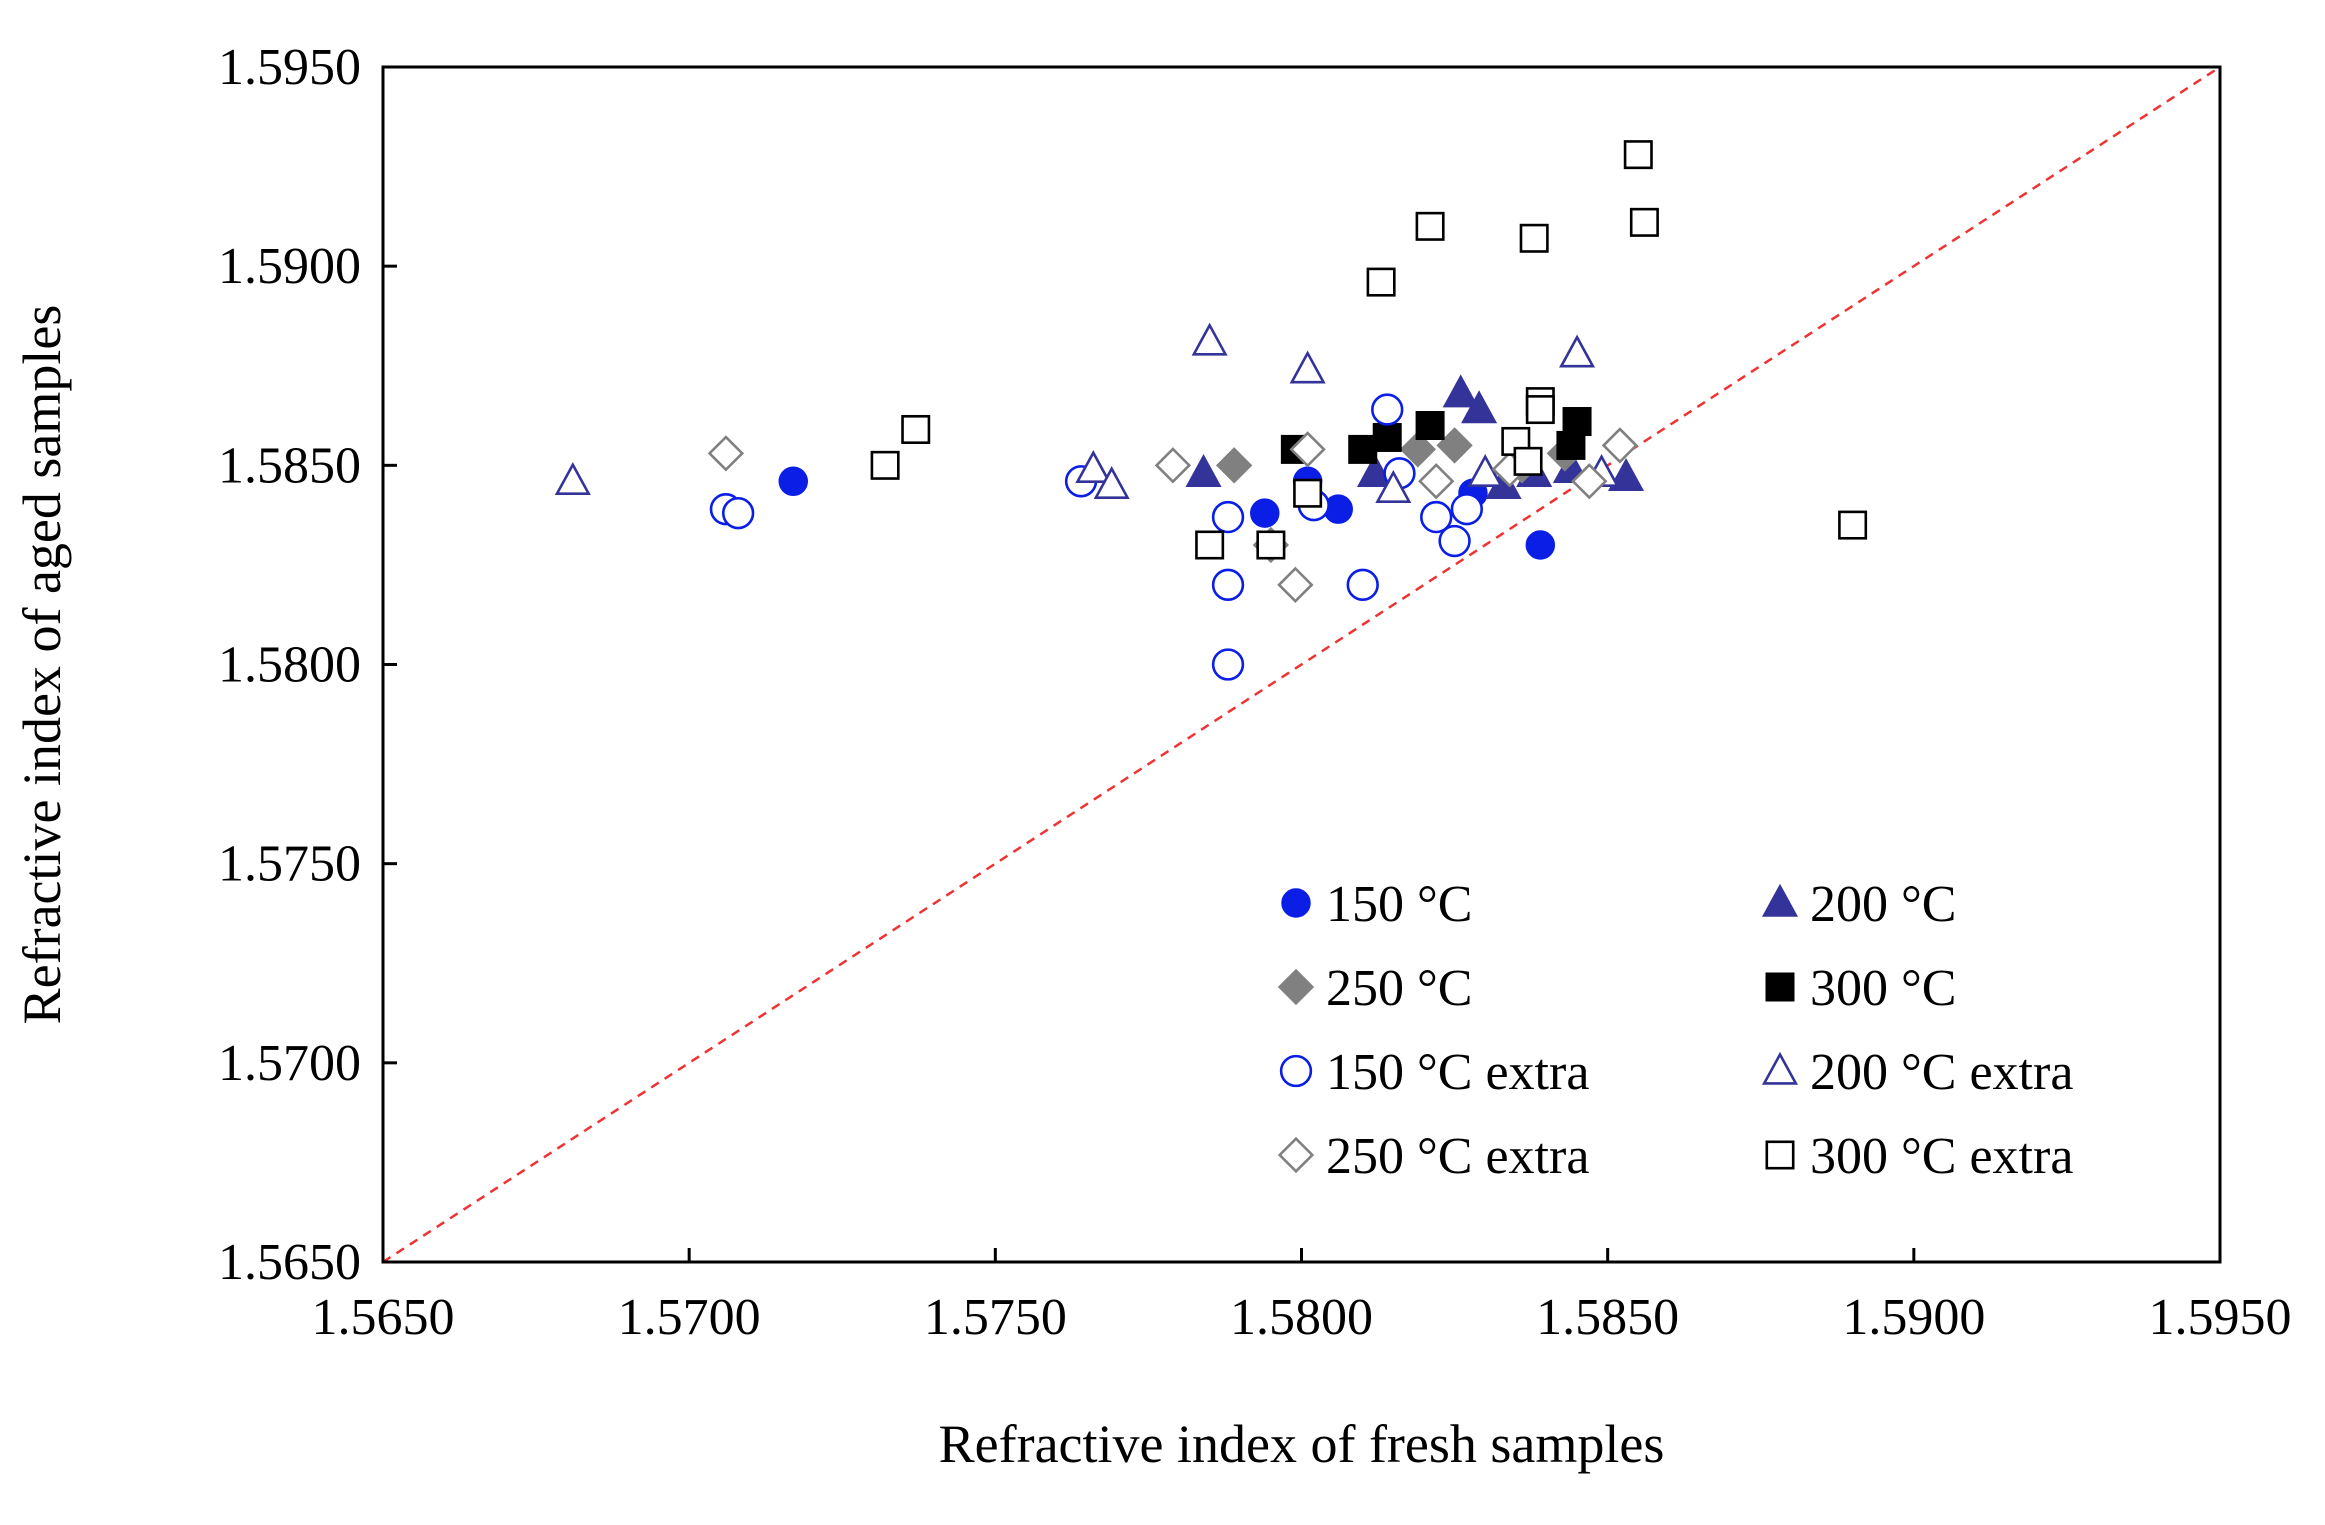 Image resolution: width=2325 pixels, height=1525 pixels. Describe the element at coordinates (1607, 1317) in the screenshot. I see `x-tick-label: 1.5850` at that location.